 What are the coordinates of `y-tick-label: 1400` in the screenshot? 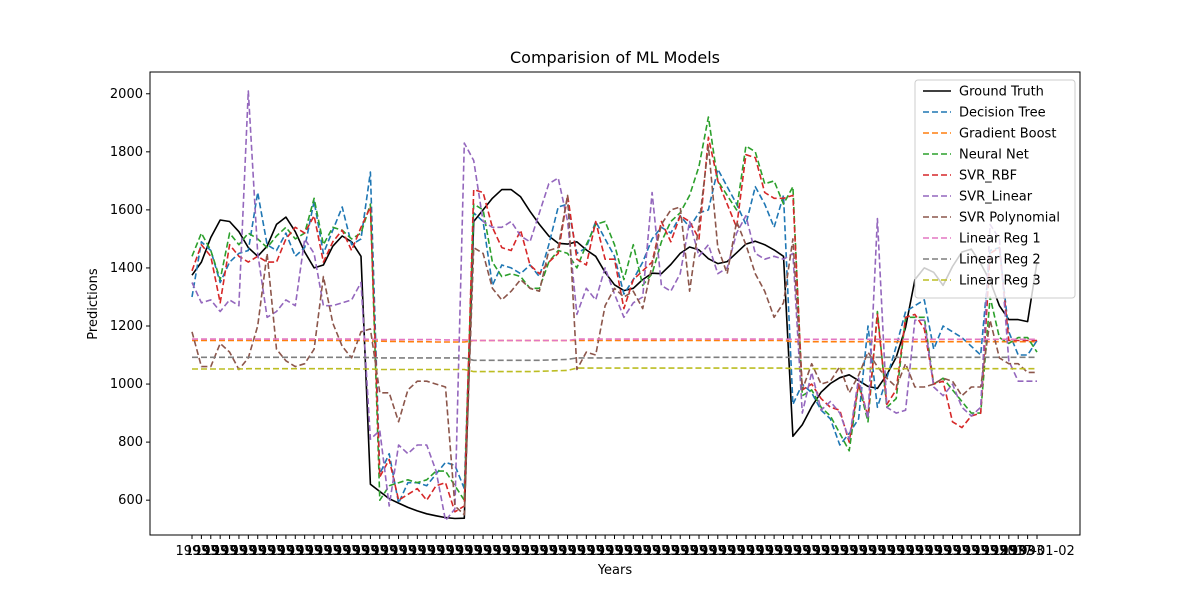 It's located at (126, 268).